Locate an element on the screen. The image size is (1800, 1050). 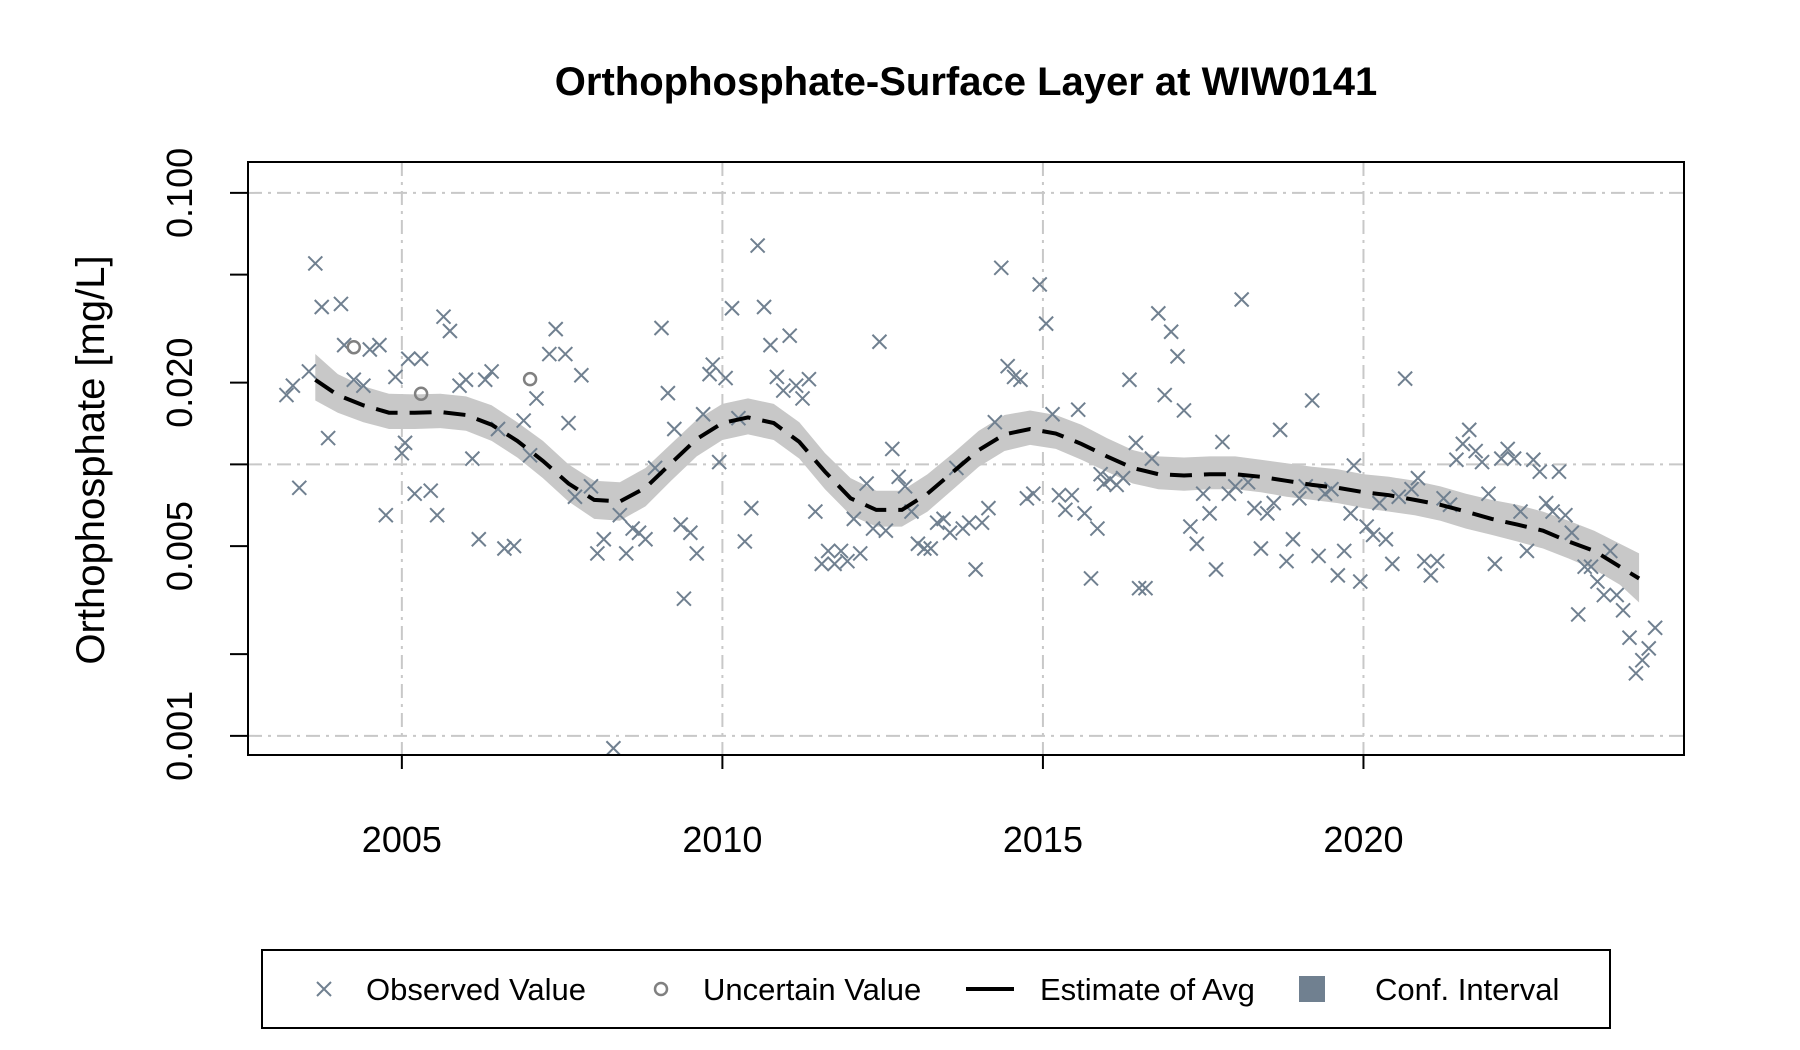
uncertain-point is located at coordinates (354, 347).